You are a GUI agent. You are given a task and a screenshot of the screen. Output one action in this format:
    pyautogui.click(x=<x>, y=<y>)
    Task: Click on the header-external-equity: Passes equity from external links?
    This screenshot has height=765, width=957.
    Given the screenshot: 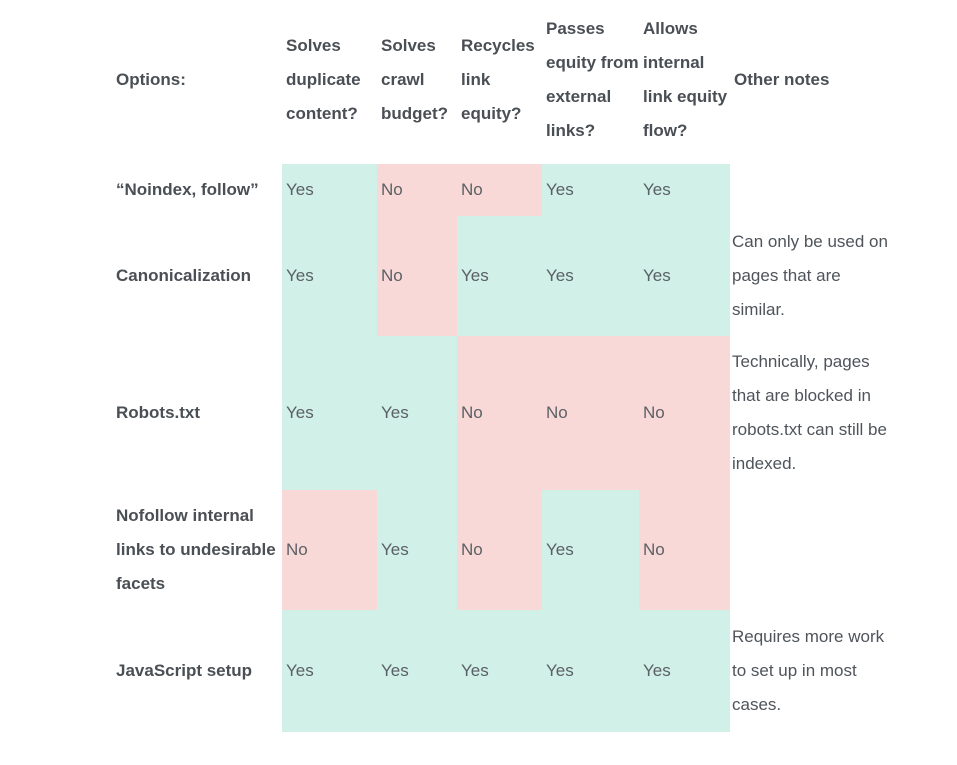 What is the action you would take?
    pyautogui.click(x=592, y=79)
    